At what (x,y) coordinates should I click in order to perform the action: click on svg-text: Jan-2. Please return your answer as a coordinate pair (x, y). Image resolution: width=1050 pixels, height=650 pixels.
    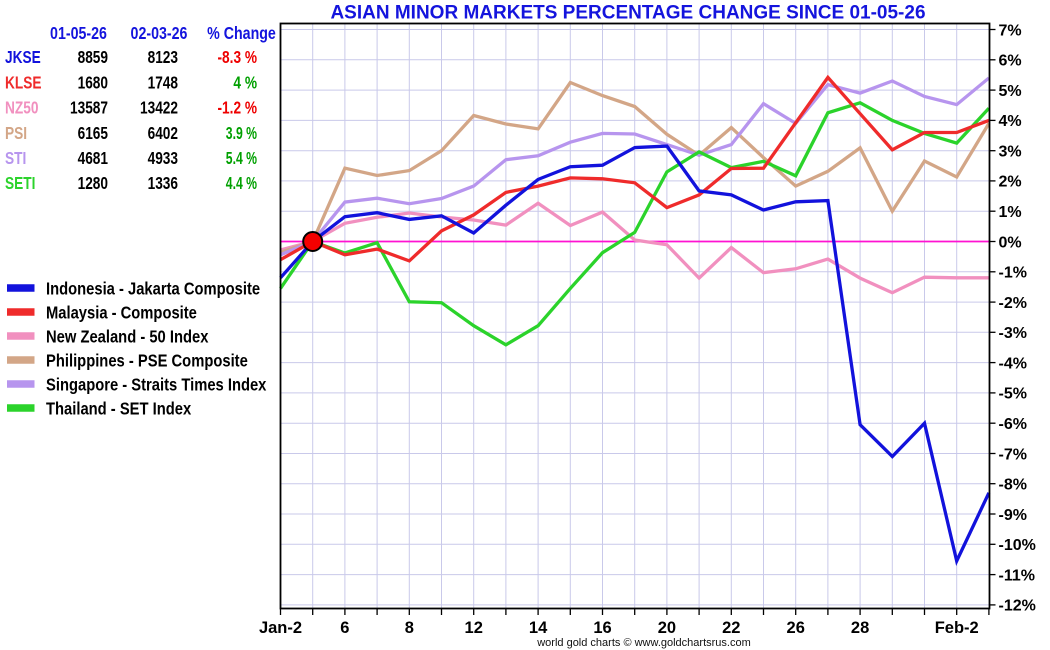
    Looking at the image, I should click on (280, 628).